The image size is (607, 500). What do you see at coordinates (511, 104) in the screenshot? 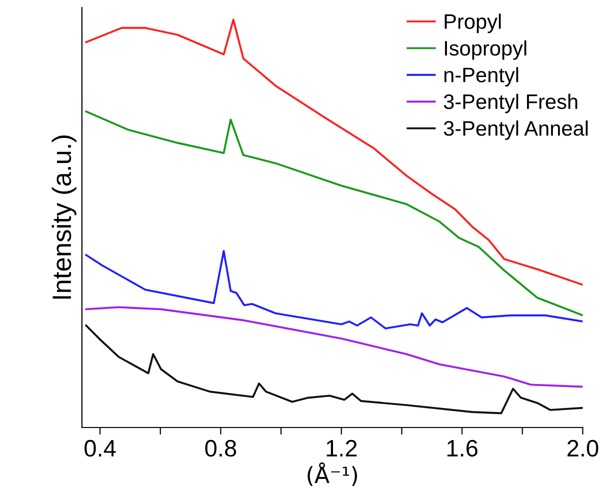
I see `legend-label: 3-Pentyl Fresh` at bounding box center [511, 104].